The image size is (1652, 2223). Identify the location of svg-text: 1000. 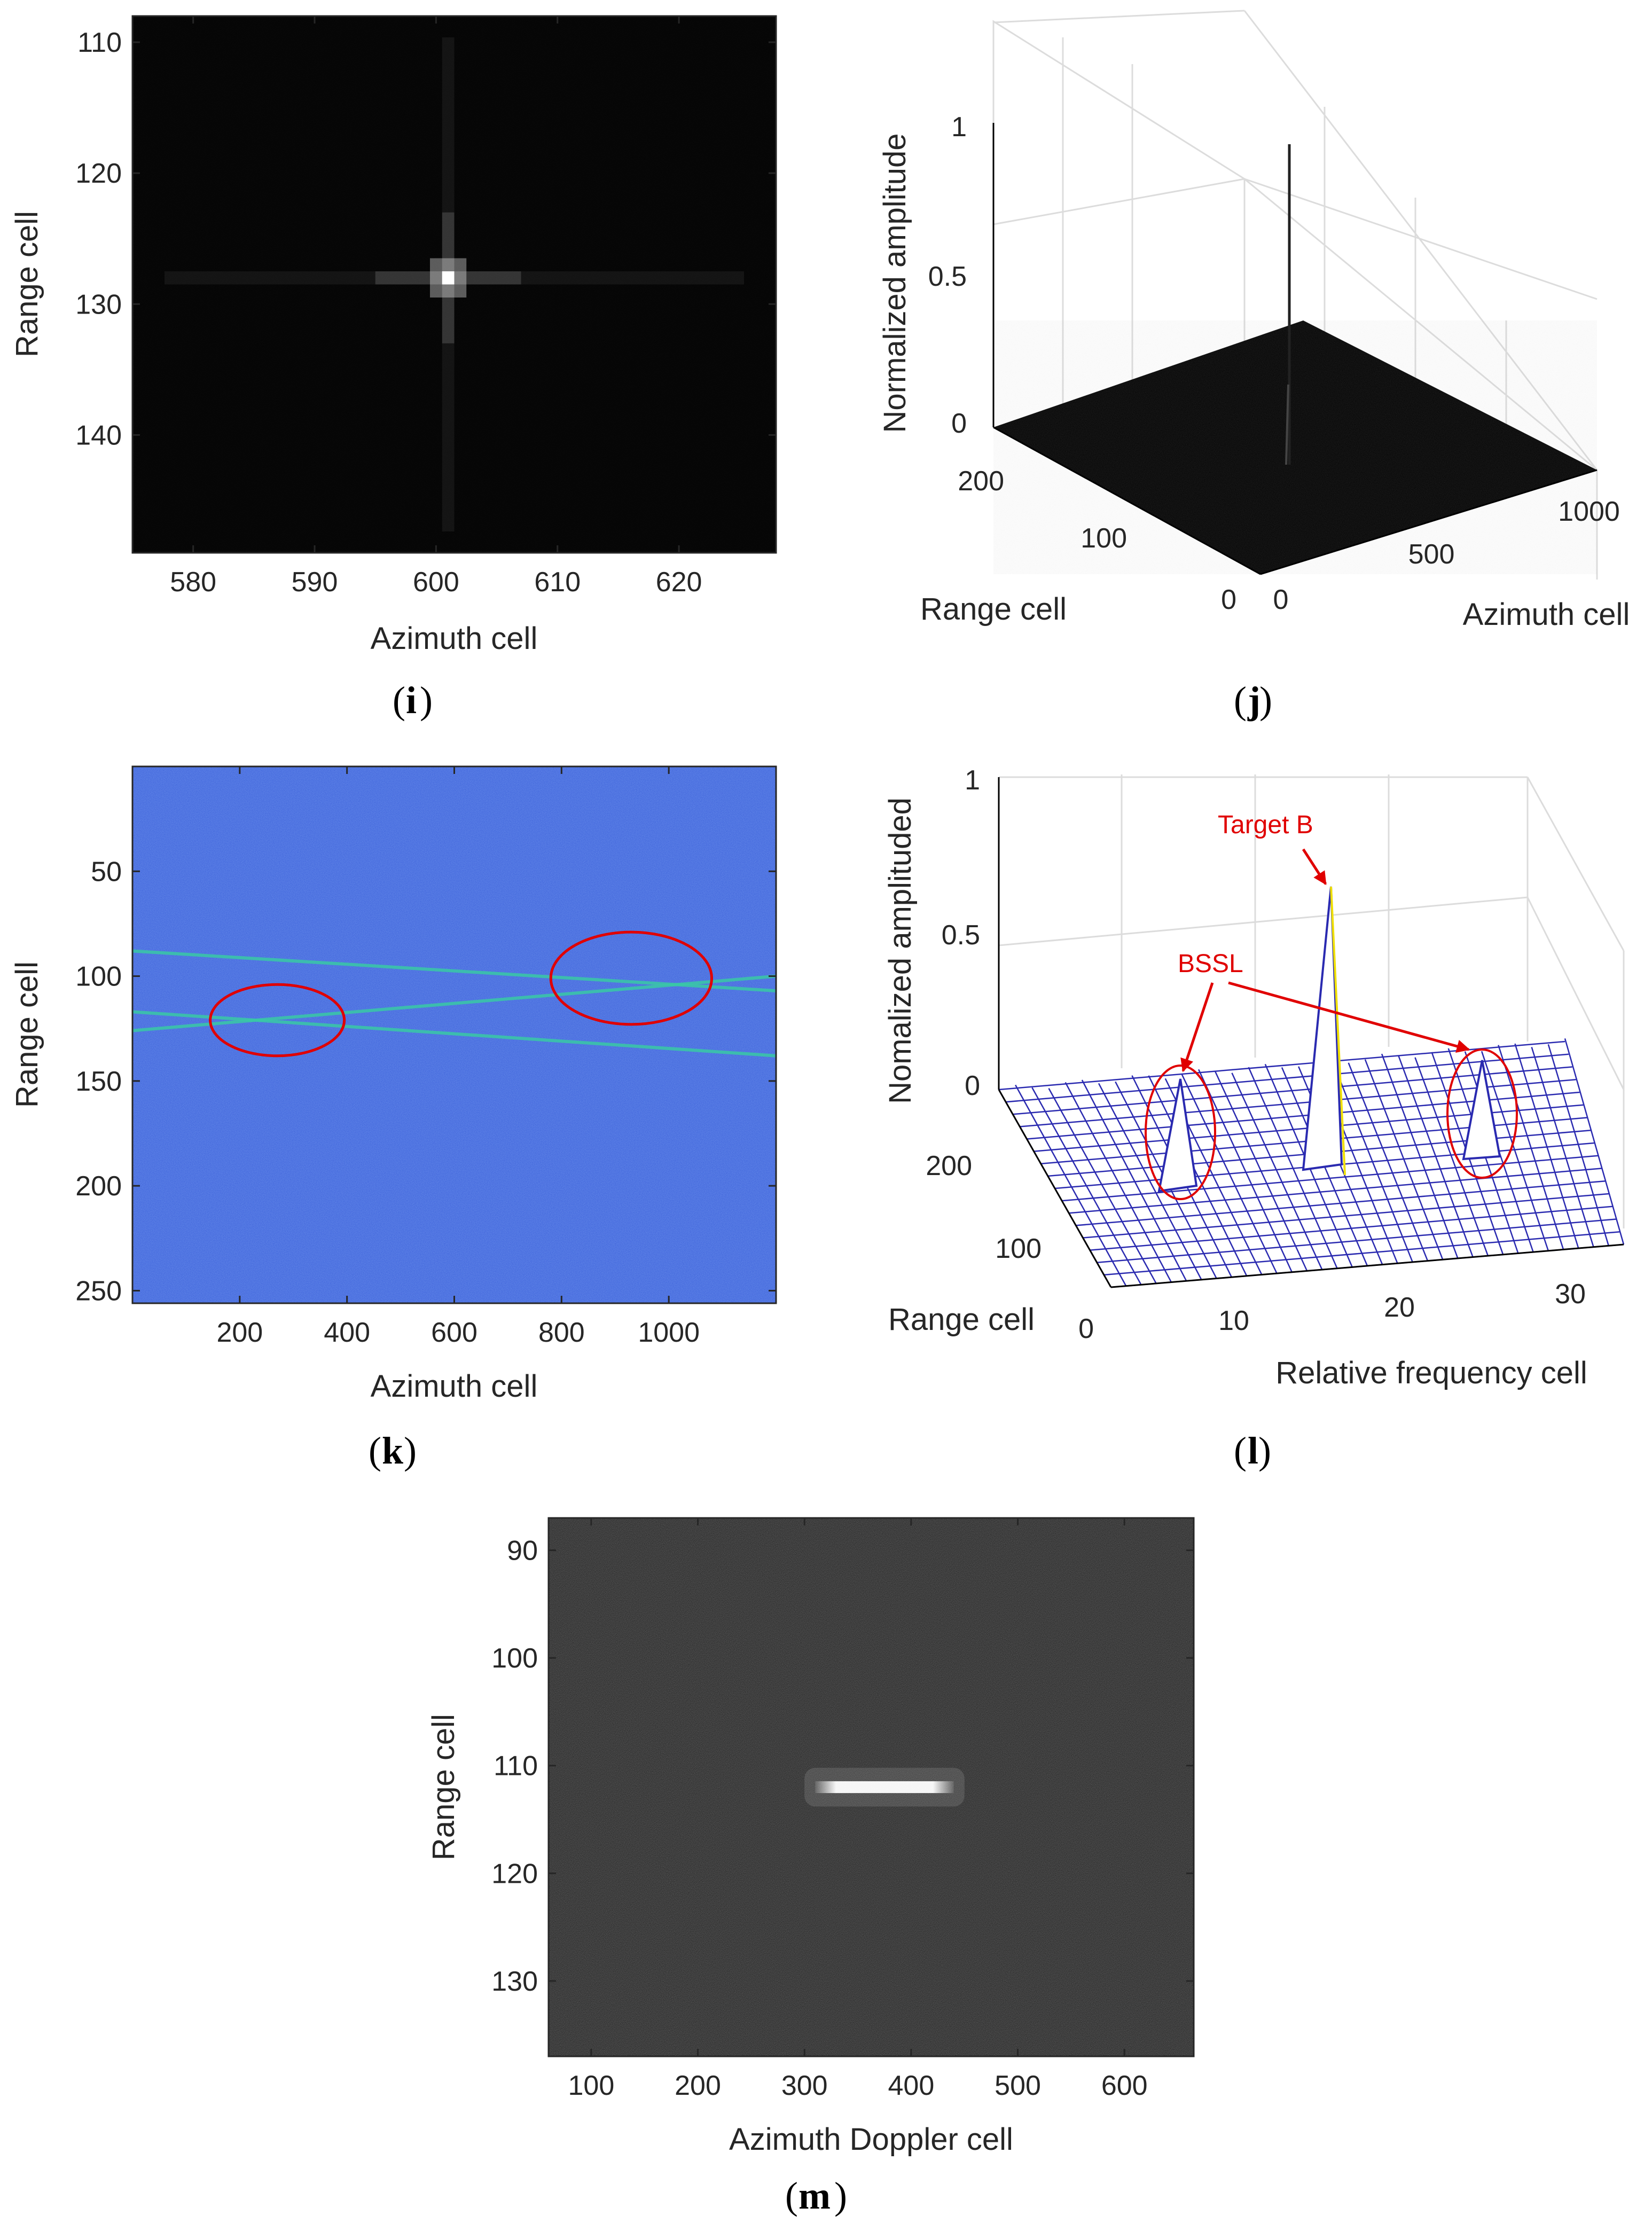
(1589, 511).